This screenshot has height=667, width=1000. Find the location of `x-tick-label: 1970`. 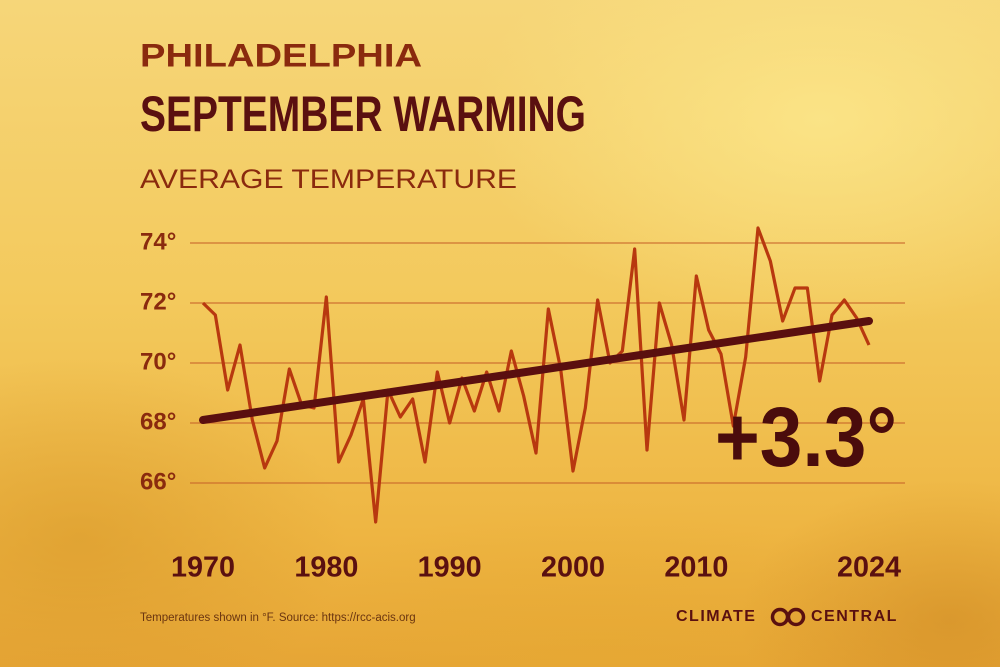

x-tick-label: 1970 is located at coordinates (203, 568).